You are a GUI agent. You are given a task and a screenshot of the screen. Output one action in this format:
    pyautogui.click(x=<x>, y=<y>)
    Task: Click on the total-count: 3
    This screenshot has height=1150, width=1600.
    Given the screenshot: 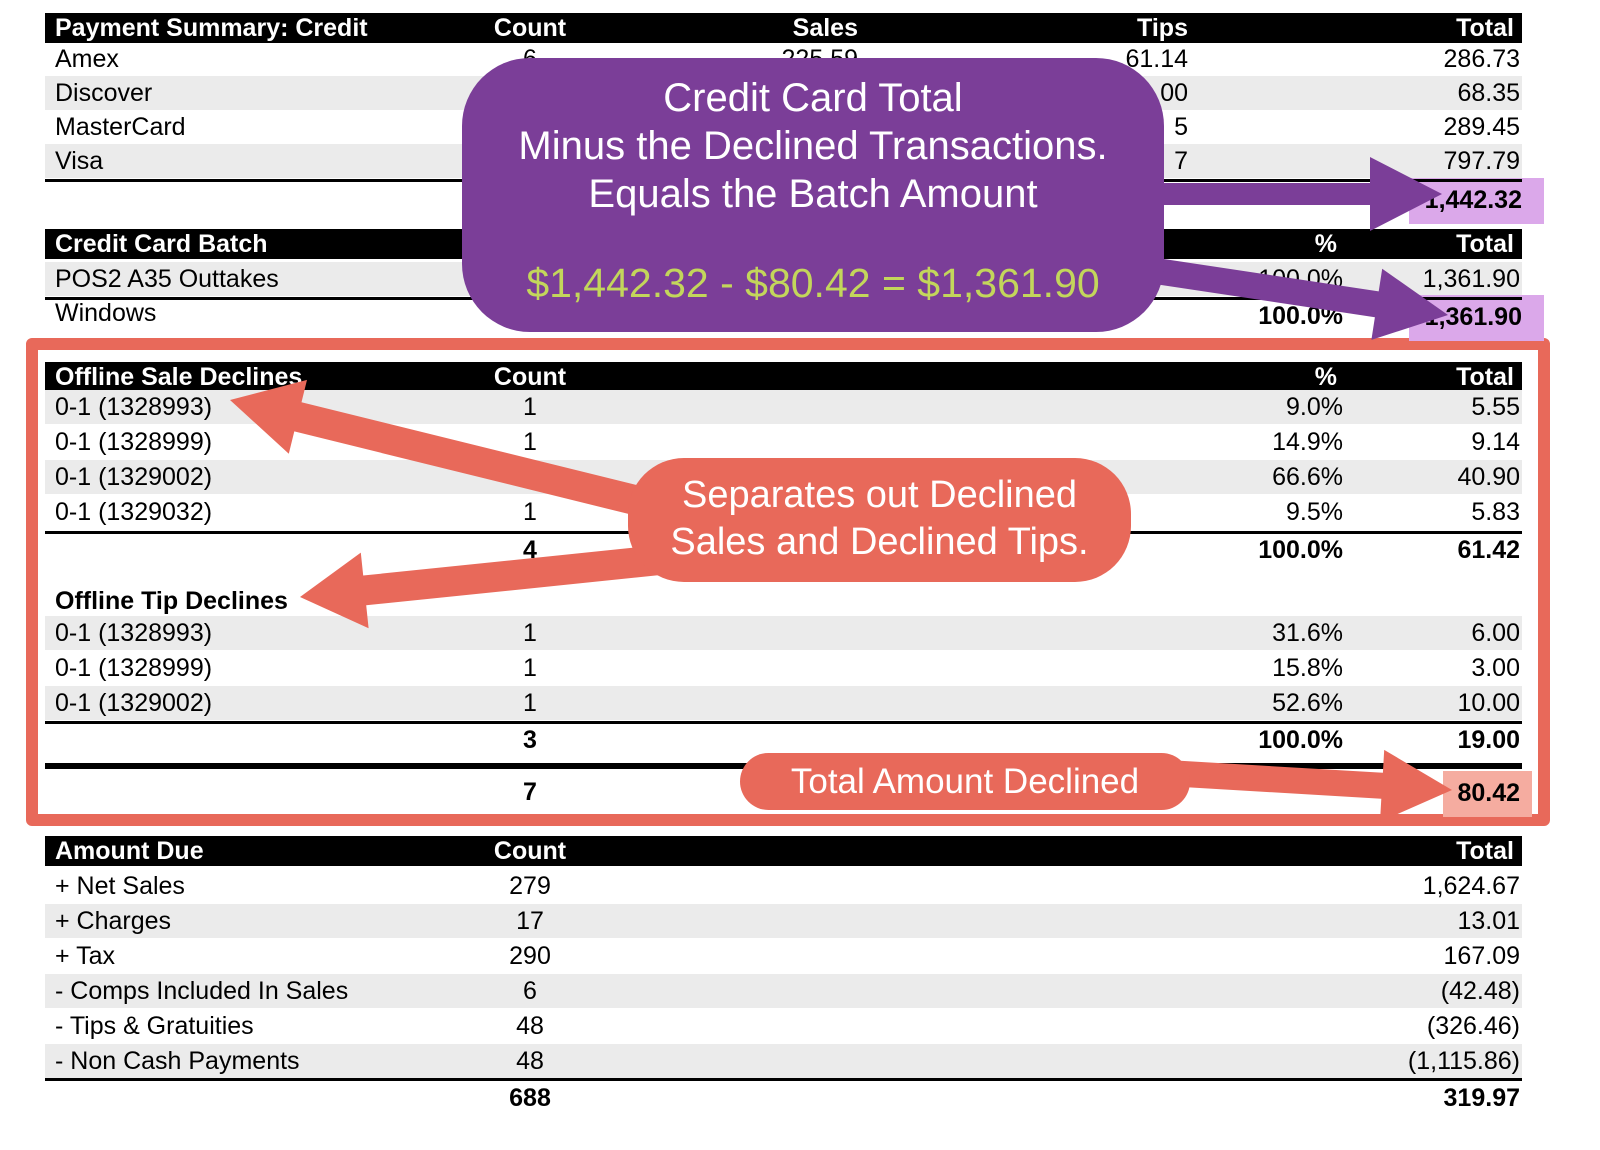 What is the action you would take?
    pyautogui.click(x=530, y=740)
    